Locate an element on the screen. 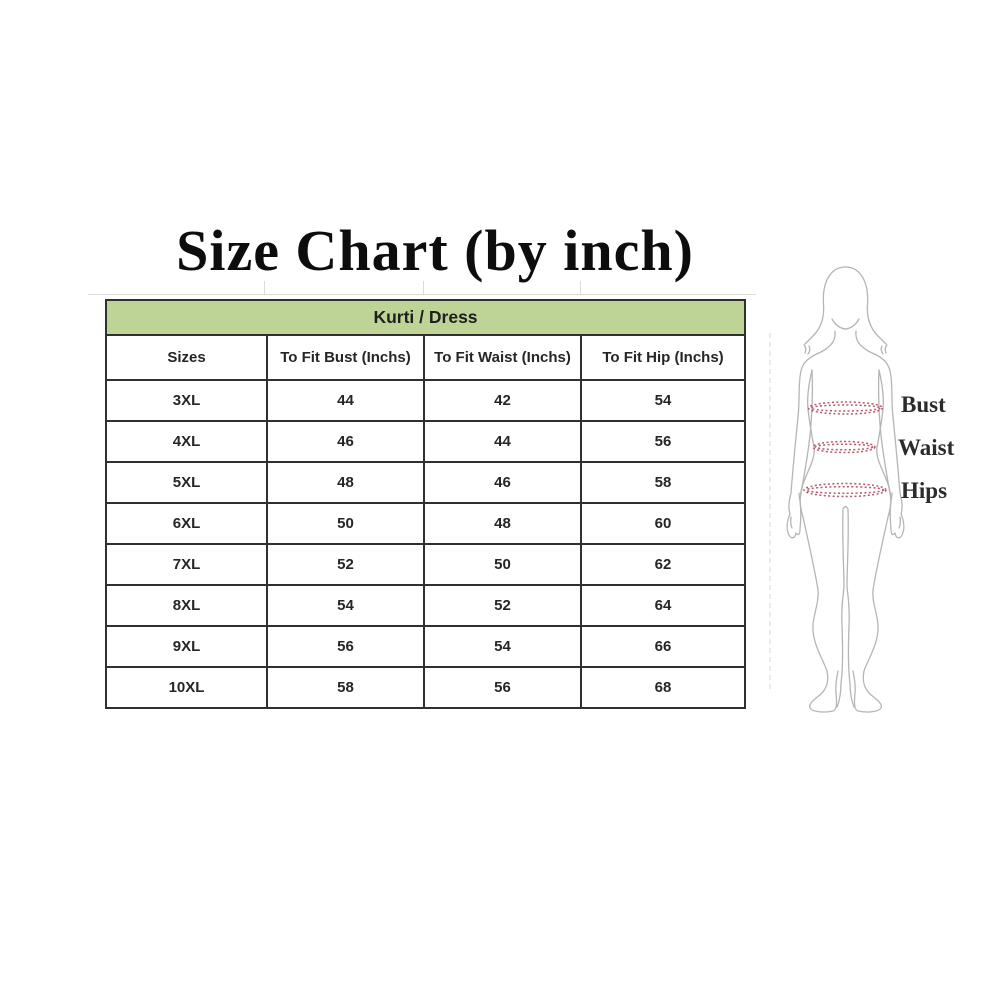 This screenshot has width=1000, height=1000. size-cell: 10XL is located at coordinates (186, 687).